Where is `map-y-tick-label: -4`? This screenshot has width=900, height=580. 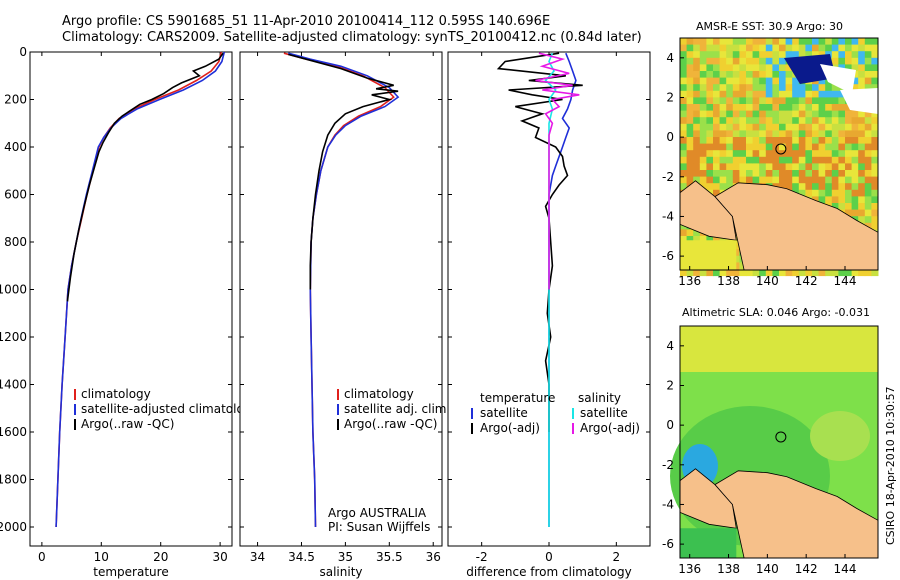 map-y-tick-label: -4 is located at coordinates (668, 216).